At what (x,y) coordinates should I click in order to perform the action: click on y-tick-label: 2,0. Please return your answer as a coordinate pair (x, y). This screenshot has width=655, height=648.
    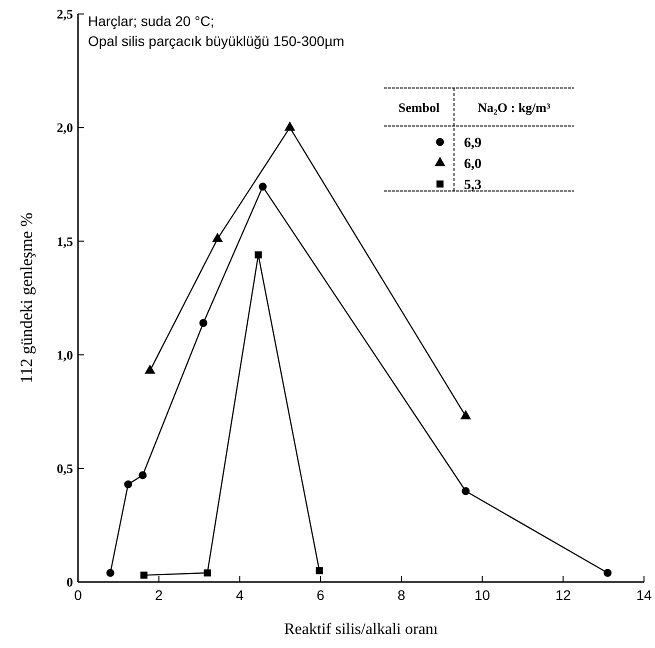
    Looking at the image, I should click on (64, 128).